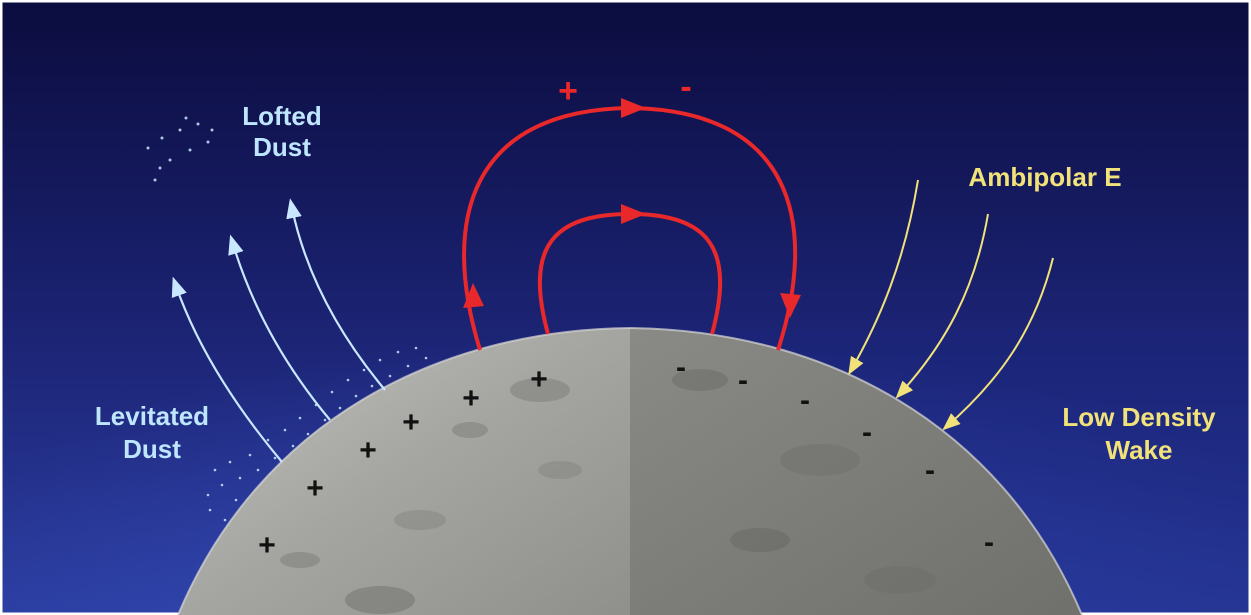  I want to click on surface-positive-charges: + + + + + +, so click(403, 462).